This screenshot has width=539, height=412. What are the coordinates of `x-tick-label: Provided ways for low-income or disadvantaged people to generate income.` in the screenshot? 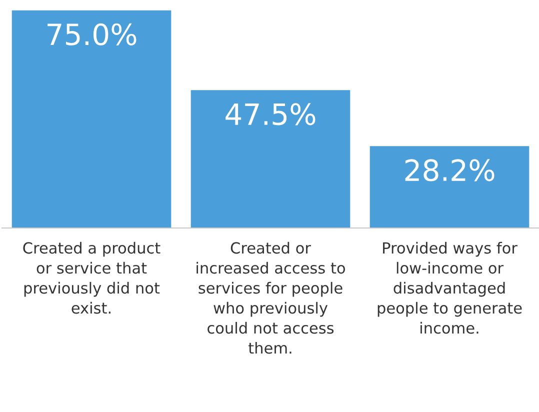 It's located at (450, 288).